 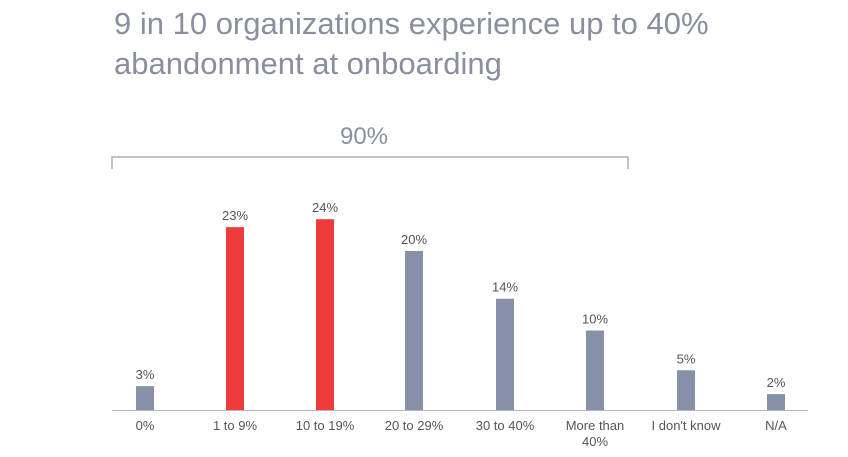 I want to click on bracket-label: 90%, so click(x=364, y=136).